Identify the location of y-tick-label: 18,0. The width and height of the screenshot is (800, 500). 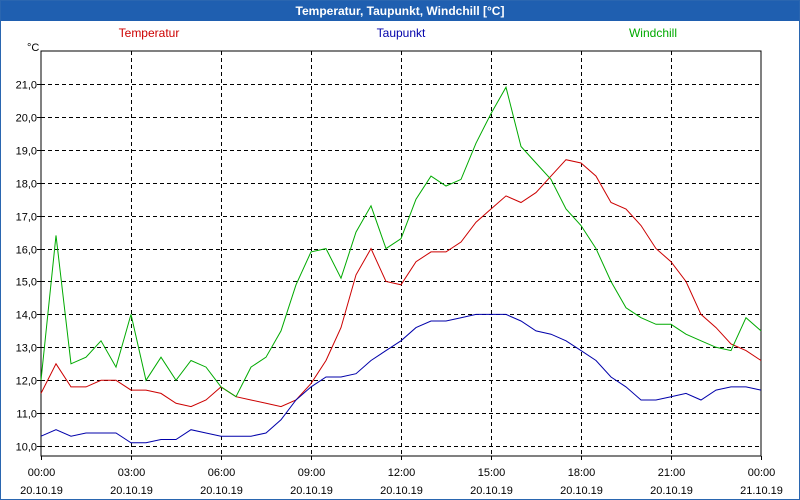
(26, 185).